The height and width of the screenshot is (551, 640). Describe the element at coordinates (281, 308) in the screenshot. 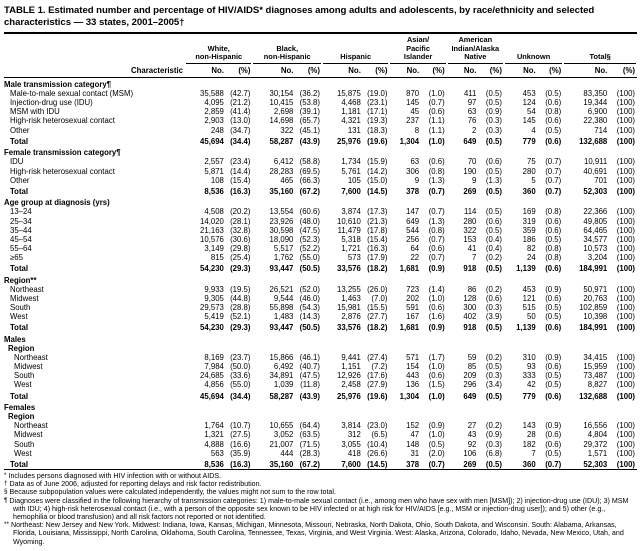

I see `value-no: 55,898` at that location.